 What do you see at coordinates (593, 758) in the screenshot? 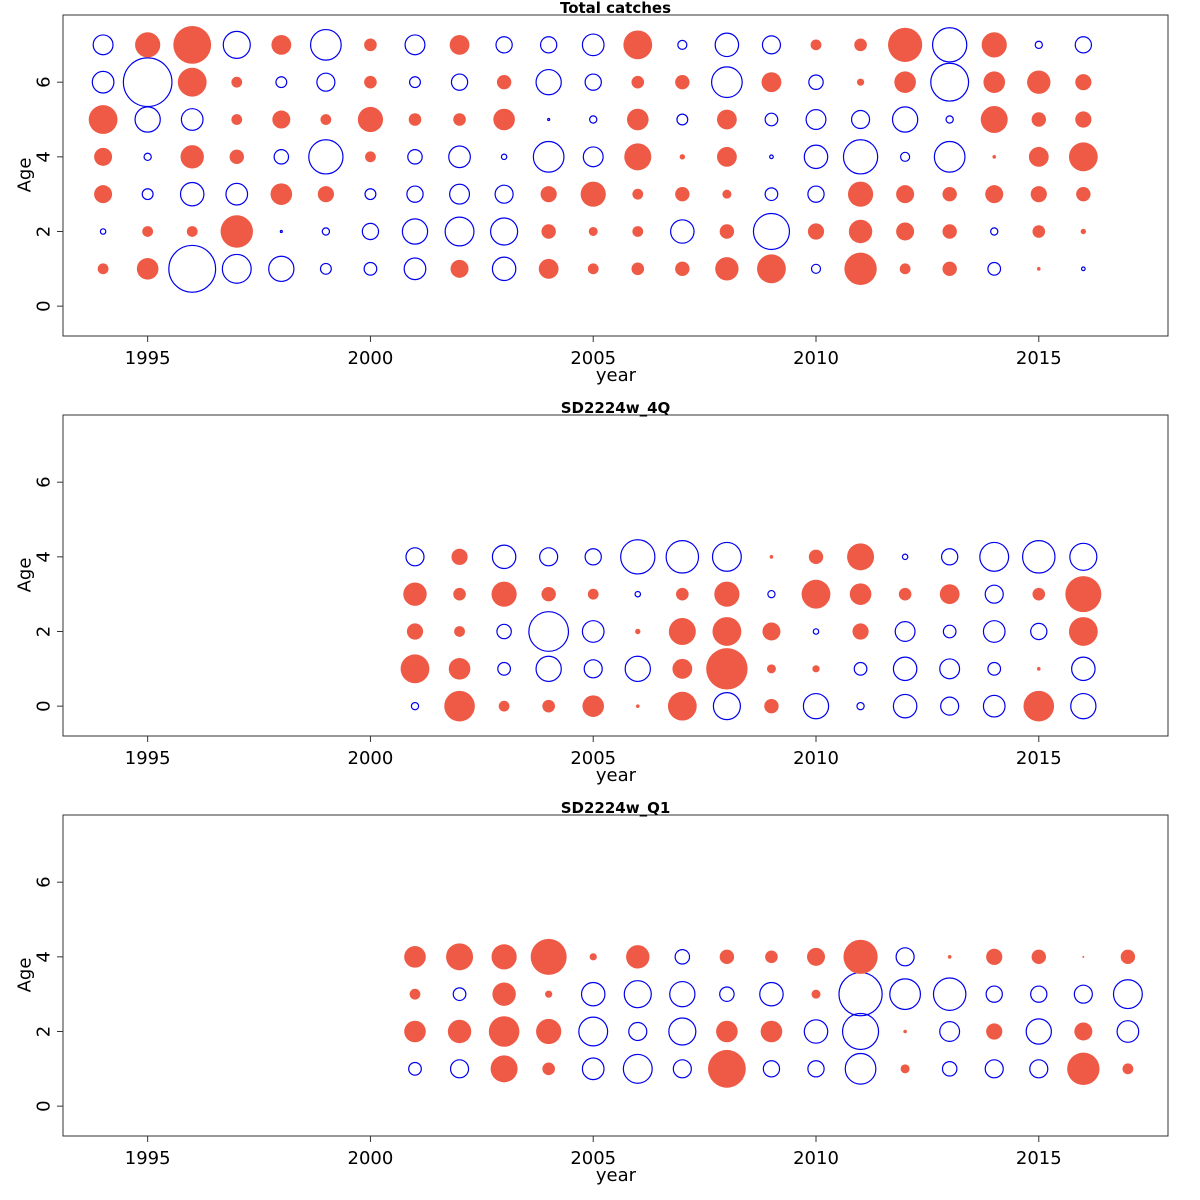
I see `x-tick-label: 2005` at bounding box center [593, 758].